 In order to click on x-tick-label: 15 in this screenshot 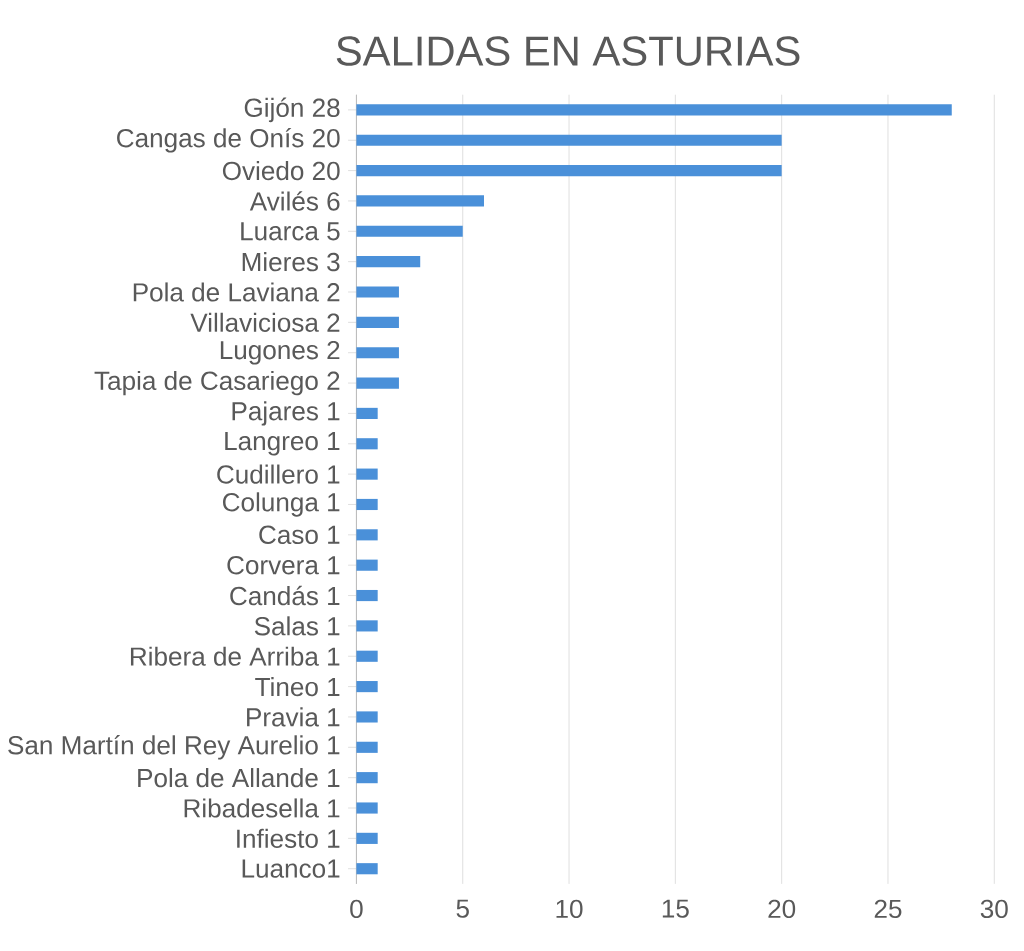, I will do `click(675, 908)`.